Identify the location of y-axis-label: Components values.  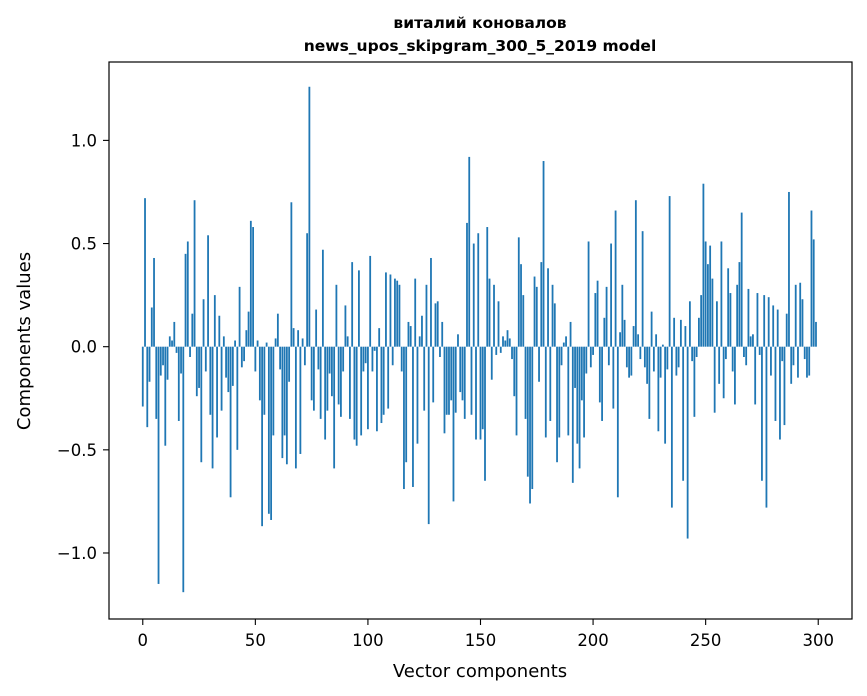
(24, 341).